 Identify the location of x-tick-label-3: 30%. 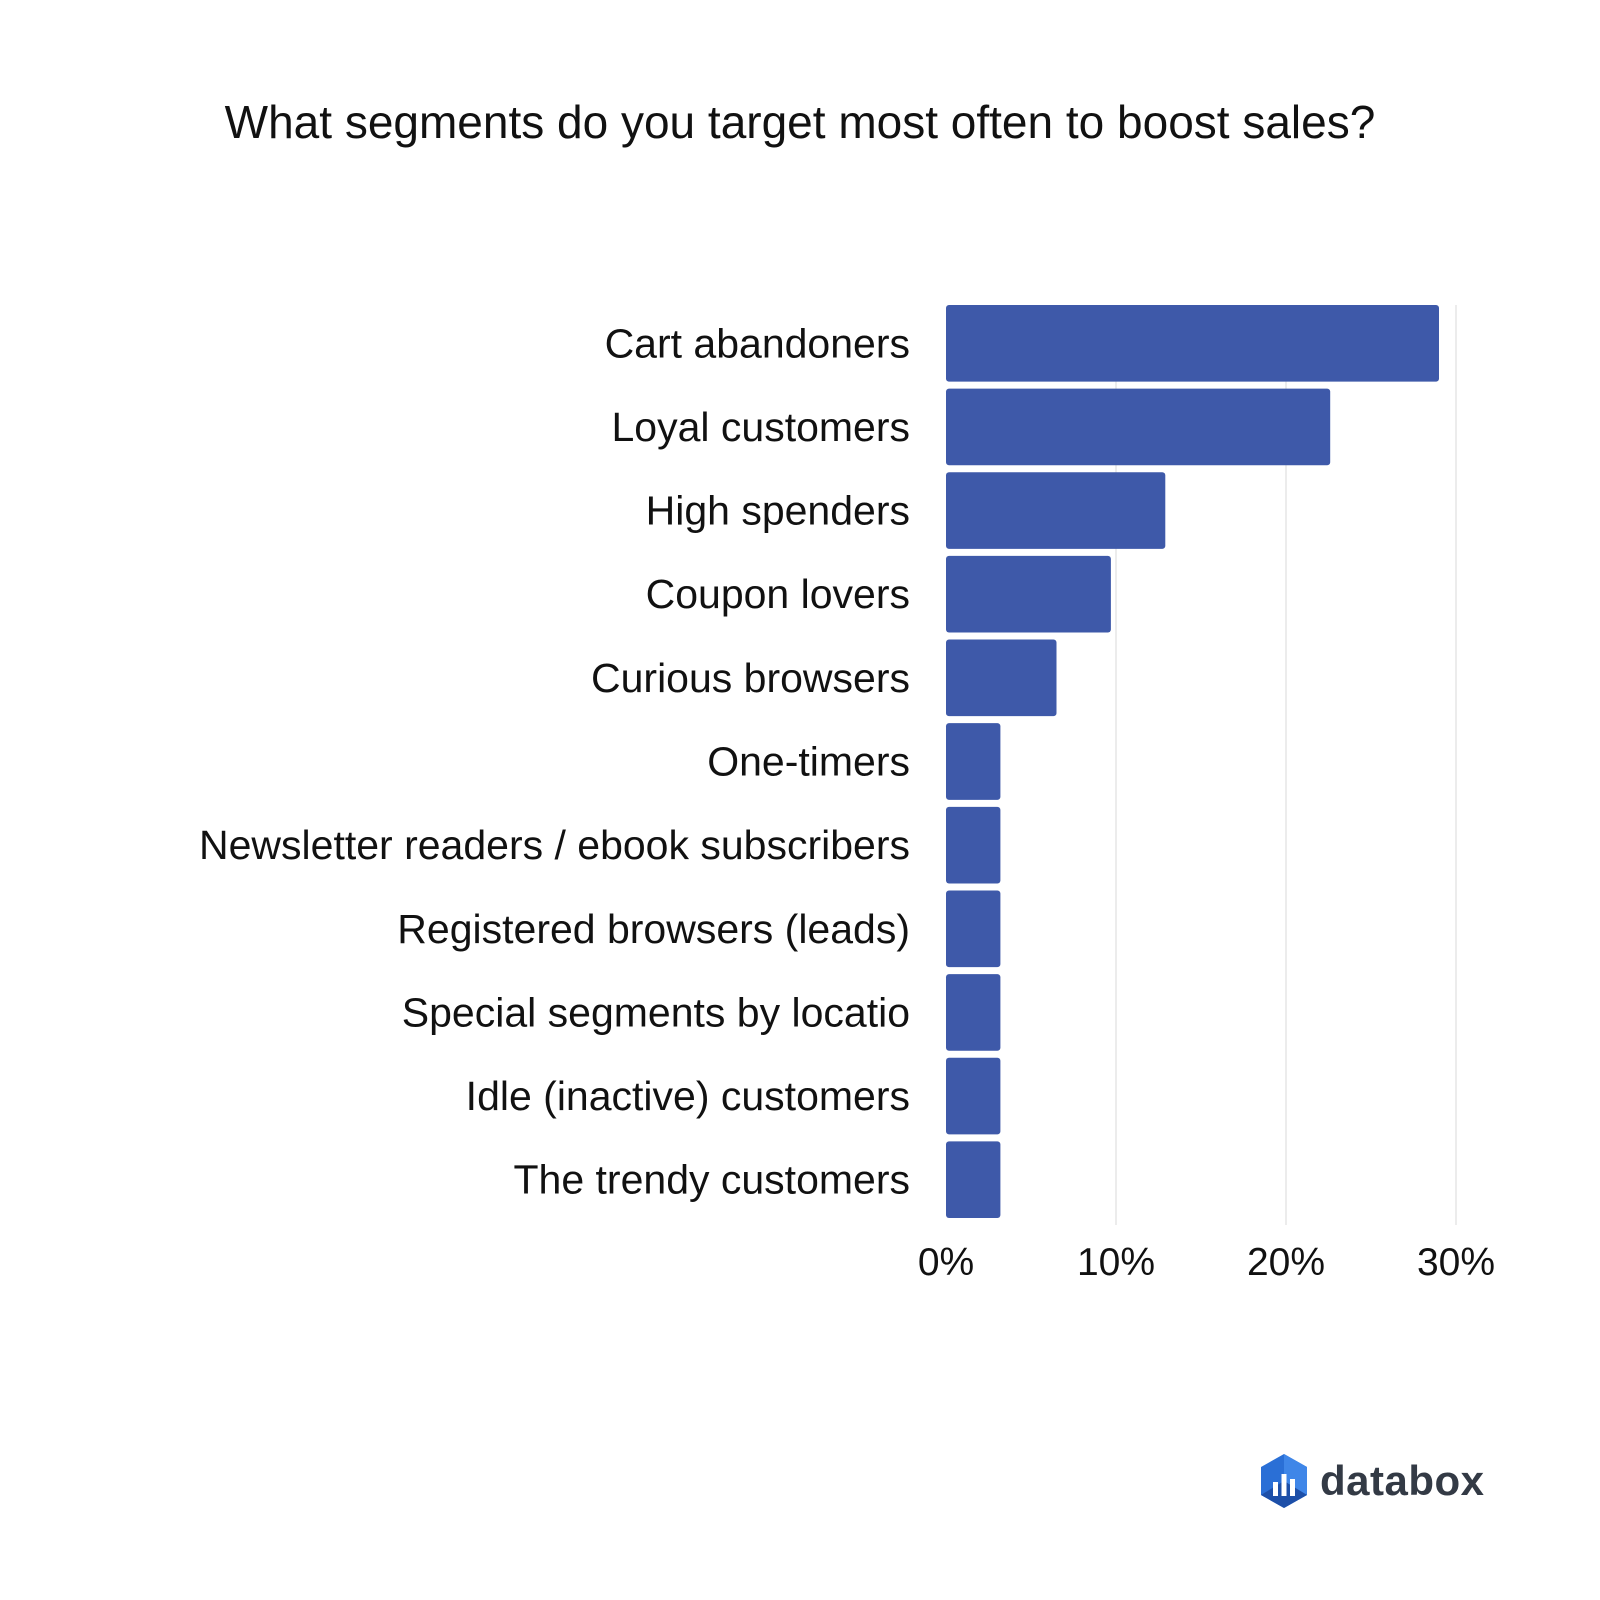
(1456, 1262).